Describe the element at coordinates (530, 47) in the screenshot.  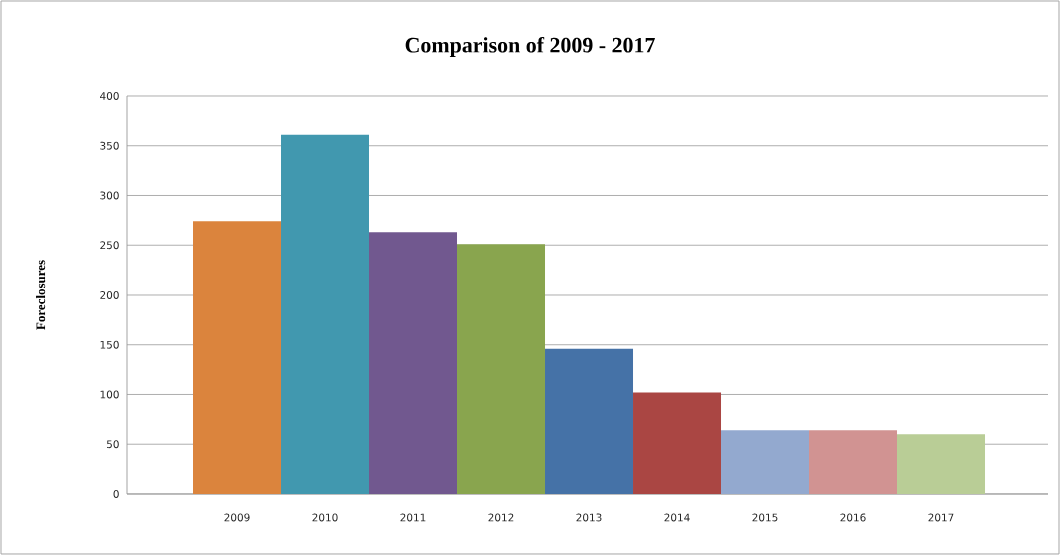
I see `chart-title: Comparison of 2009 - 2017` at that location.